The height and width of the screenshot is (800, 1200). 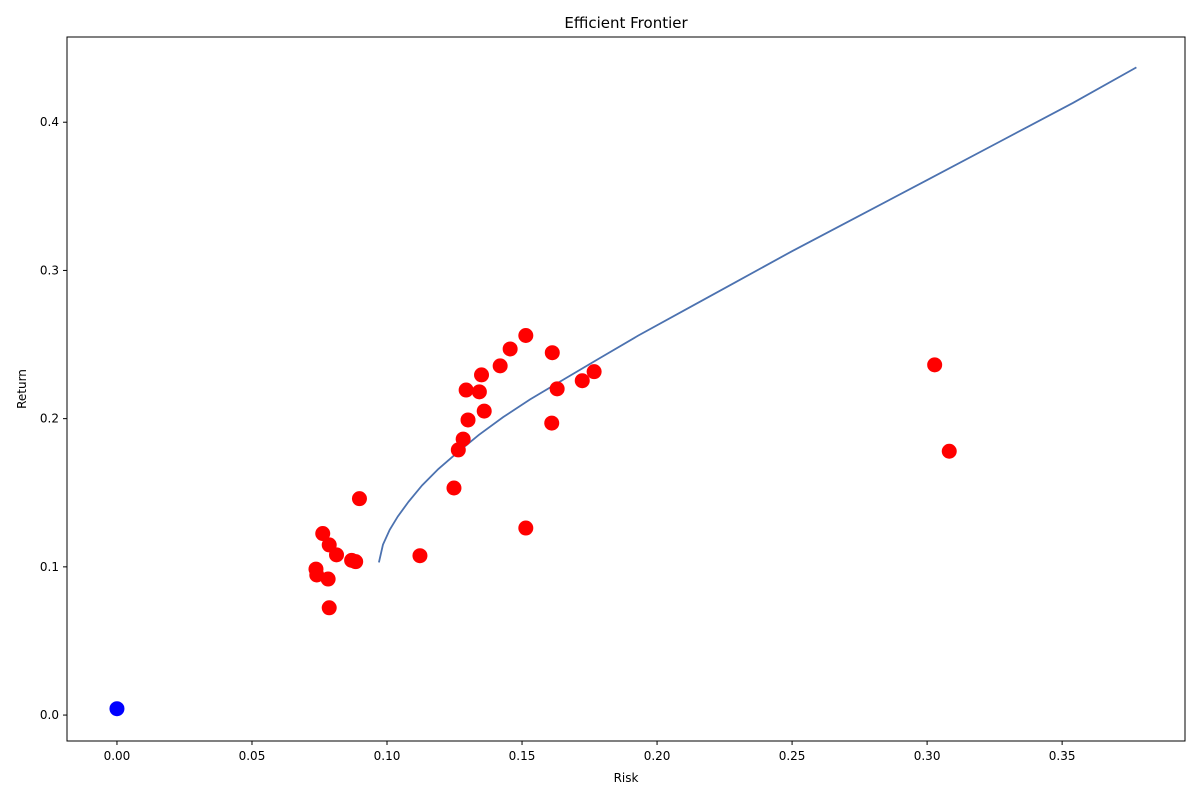 I want to click on x-tick-label: 0.35, so click(x=1062, y=756).